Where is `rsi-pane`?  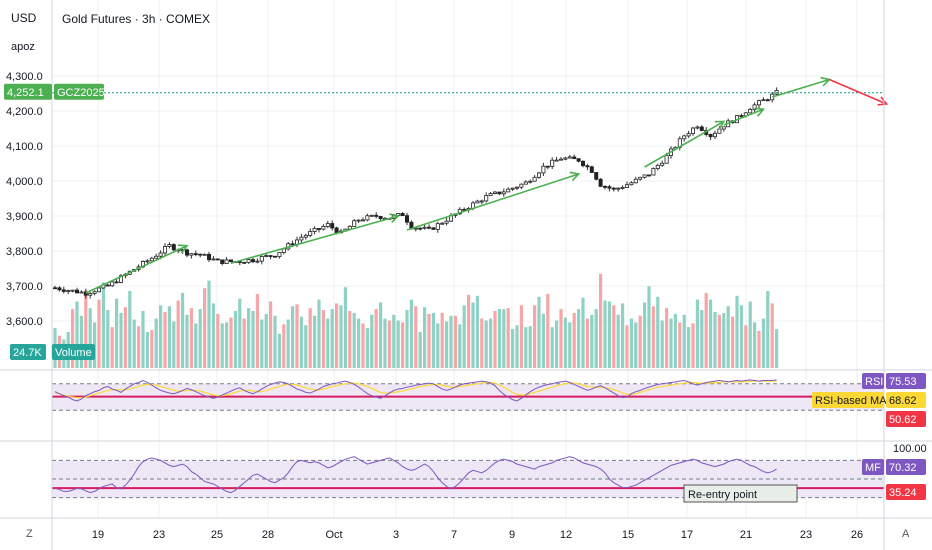 rsi-pane is located at coordinates (468, 395).